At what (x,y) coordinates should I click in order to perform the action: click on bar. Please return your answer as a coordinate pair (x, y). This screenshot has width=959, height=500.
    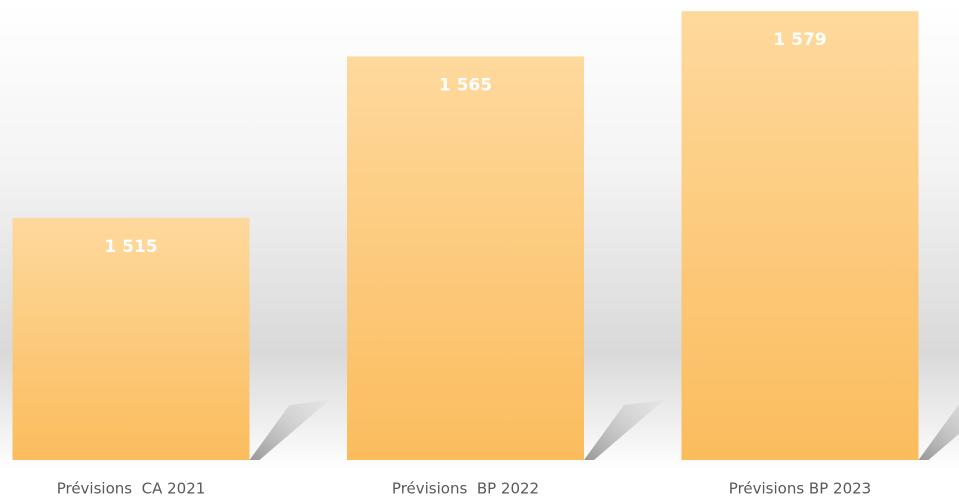
    Looking at the image, I should click on (131, 338).